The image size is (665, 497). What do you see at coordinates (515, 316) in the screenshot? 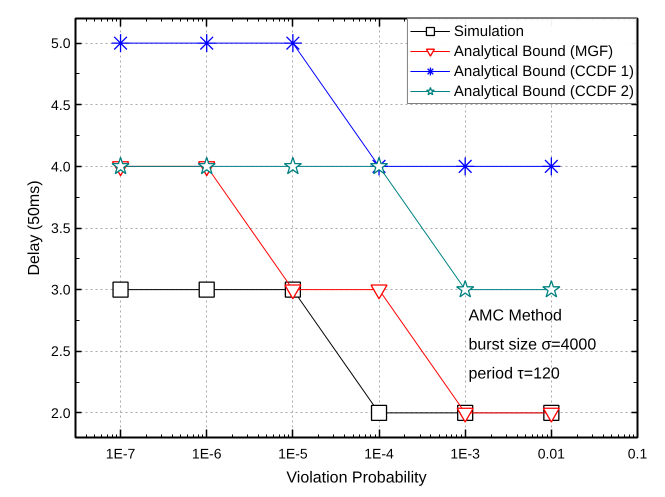
I see `annotation: AMC Method` at bounding box center [515, 316].